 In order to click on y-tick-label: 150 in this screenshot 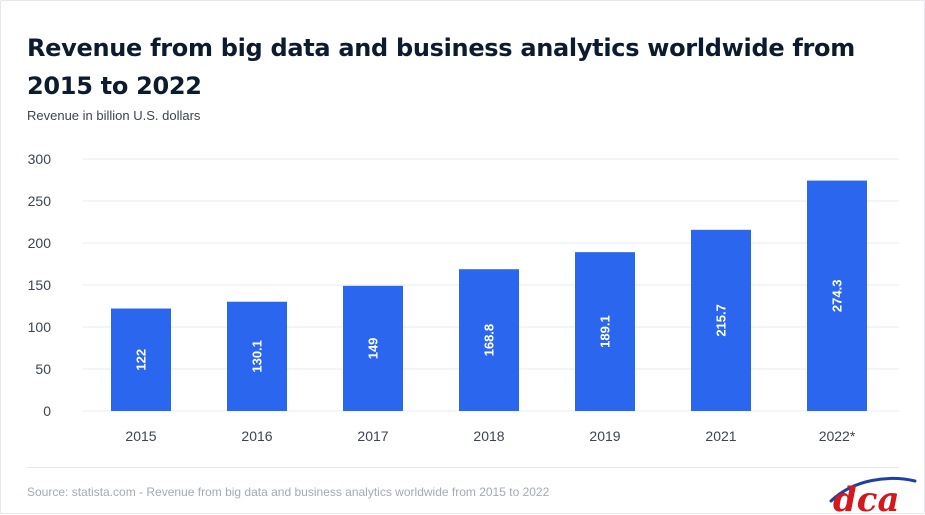, I will do `click(40, 285)`.